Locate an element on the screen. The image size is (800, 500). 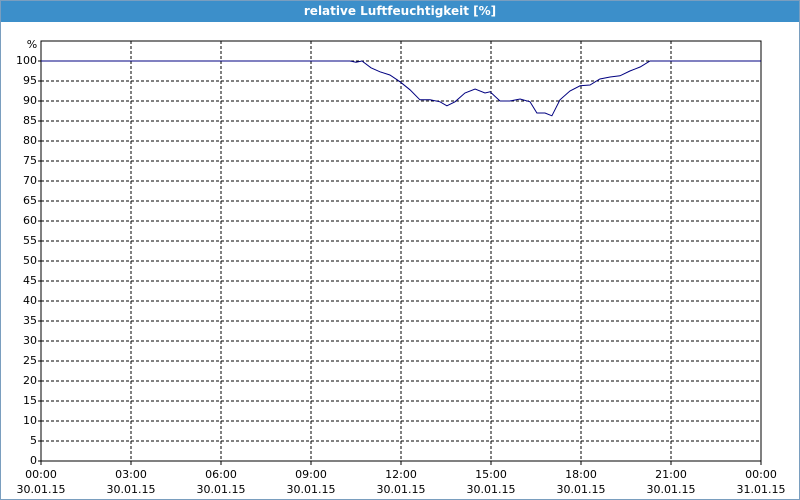
y-tick-label: 95 is located at coordinates (30, 80).